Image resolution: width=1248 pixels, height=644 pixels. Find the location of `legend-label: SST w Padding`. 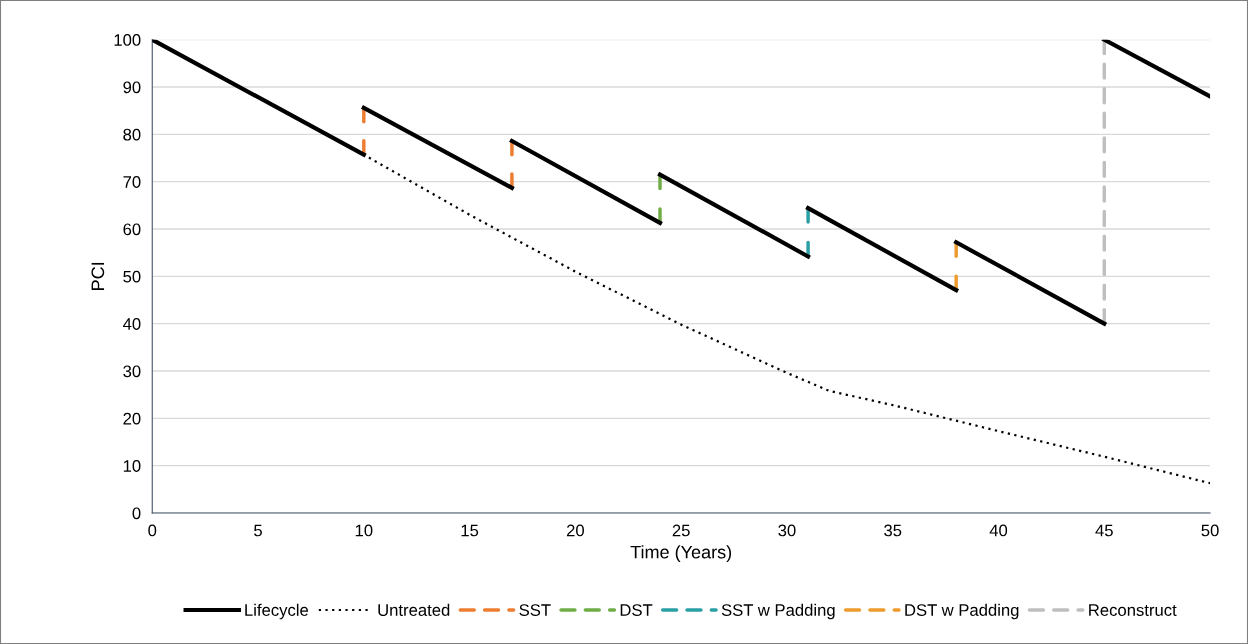

legend-label: SST w Padding is located at coordinates (778, 611).